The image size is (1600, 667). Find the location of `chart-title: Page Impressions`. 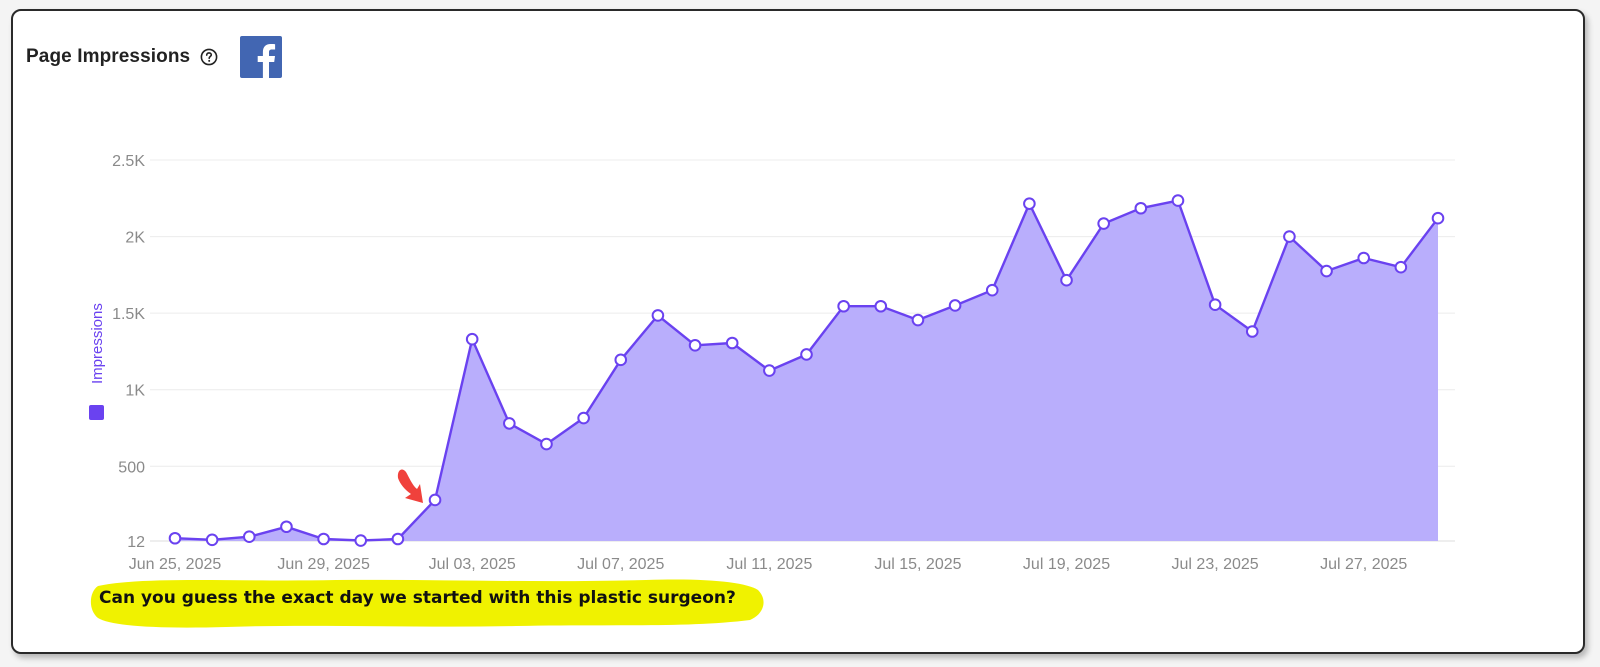

chart-title: Page Impressions is located at coordinates (108, 56).